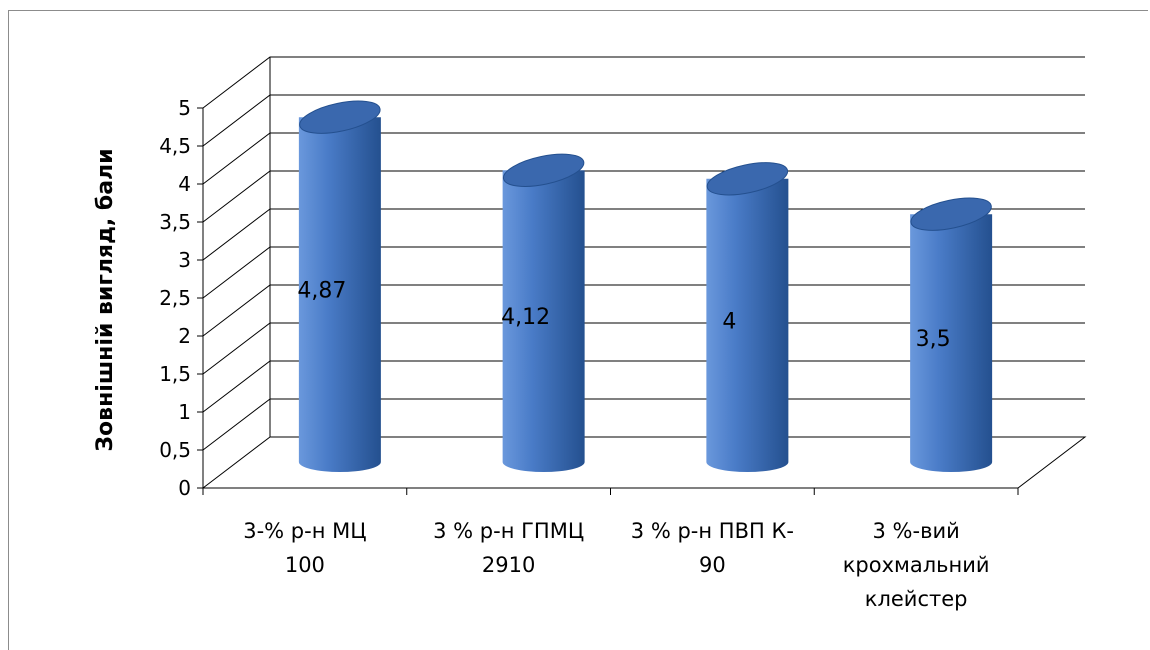 The image size is (1150, 650). I want to click on x-category-line: крохмальний, so click(916, 565).